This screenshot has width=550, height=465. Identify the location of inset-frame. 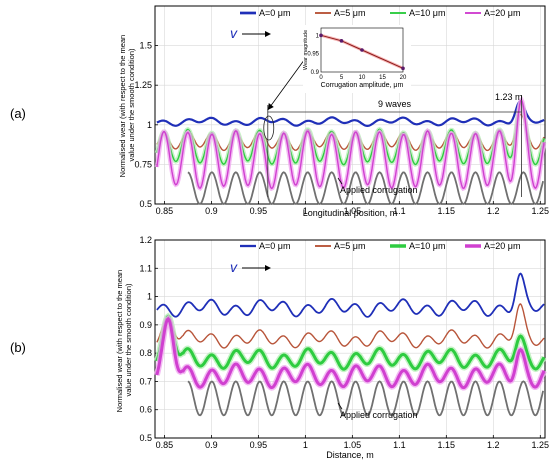
(362, 50).